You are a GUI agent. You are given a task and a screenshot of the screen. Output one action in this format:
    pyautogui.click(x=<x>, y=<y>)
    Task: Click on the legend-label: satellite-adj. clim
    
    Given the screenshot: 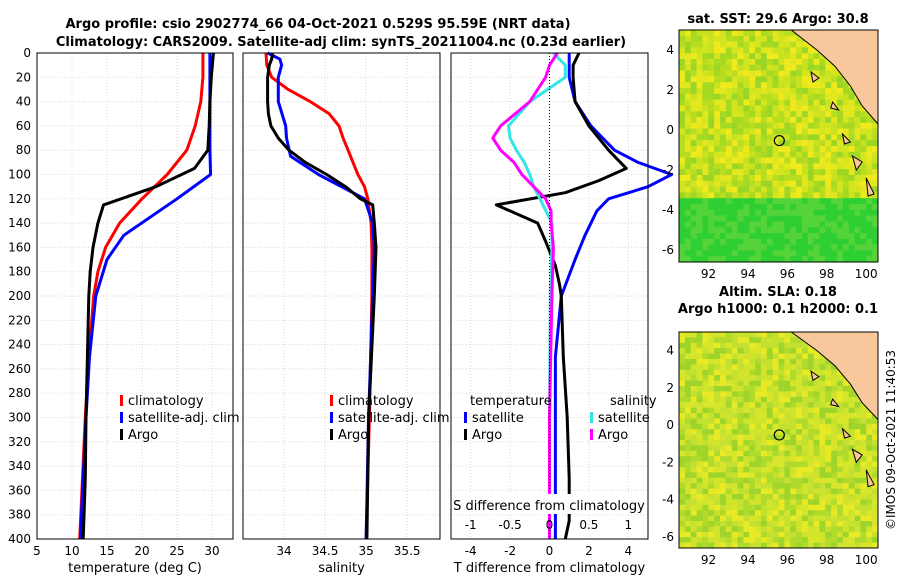 What is the action you would take?
    pyautogui.click(x=184, y=418)
    